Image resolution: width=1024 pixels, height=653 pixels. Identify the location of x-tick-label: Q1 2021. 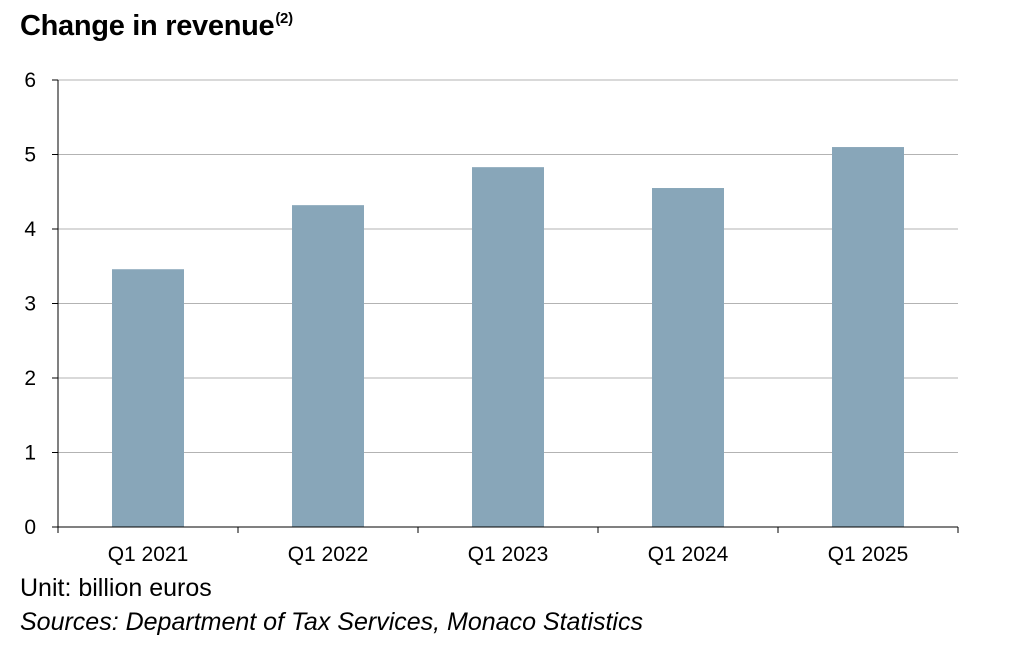
(148, 554).